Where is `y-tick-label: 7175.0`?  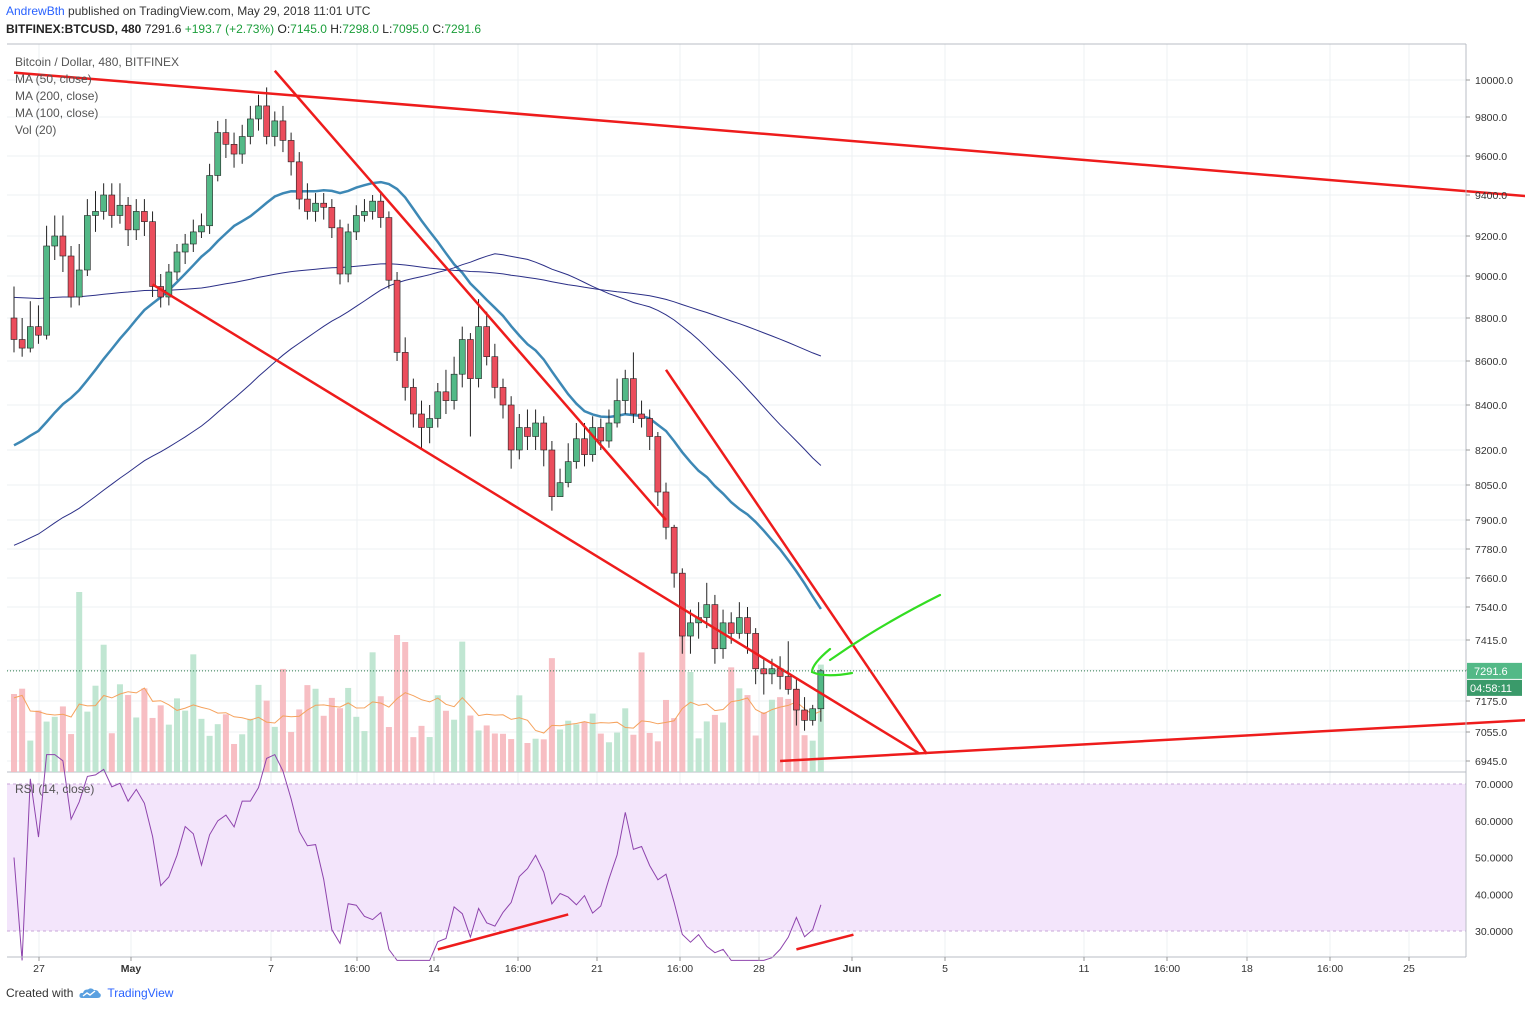
y-tick-label: 7175.0 is located at coordinates (1491, 702).